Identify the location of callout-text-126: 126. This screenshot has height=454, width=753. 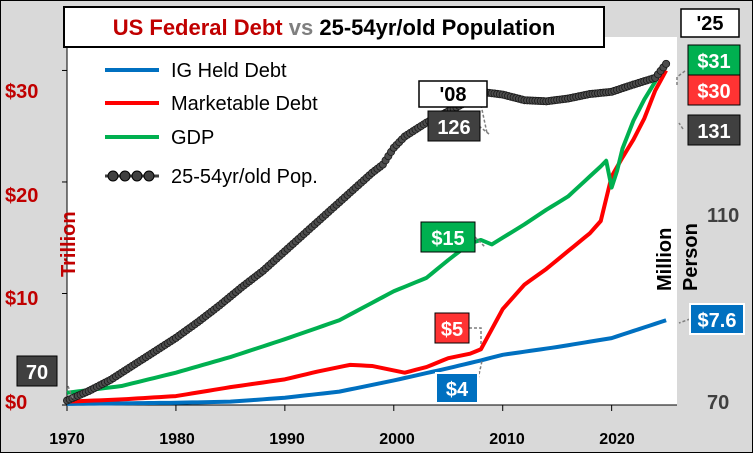
(453, 128).